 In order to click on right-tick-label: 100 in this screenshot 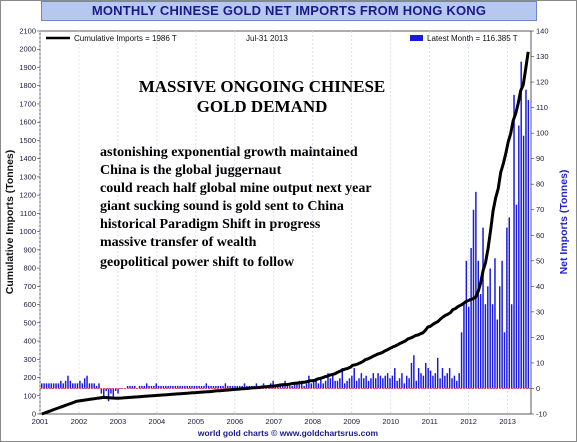, I will do `click(542, 133)`.